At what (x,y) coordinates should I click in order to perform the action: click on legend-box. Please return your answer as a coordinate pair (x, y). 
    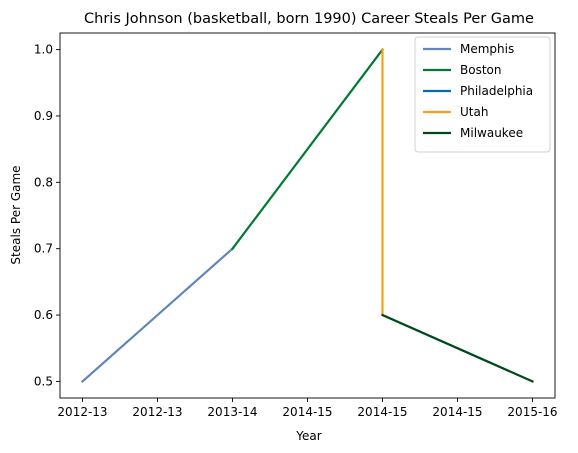
    Looking at the image, I should click on (482, 94).